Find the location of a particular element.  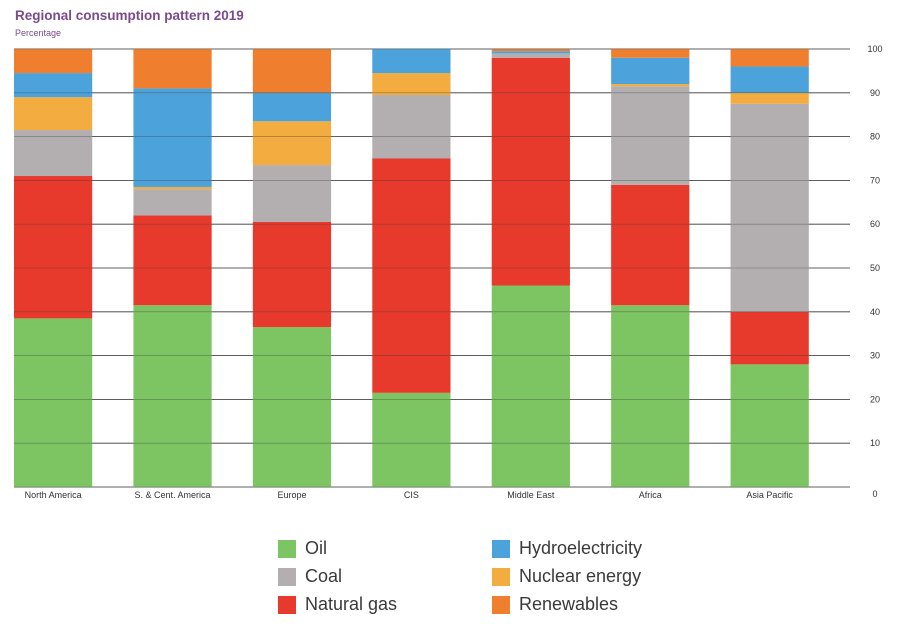

bar-middle-east-renewables is located at coordinates (530, 50).